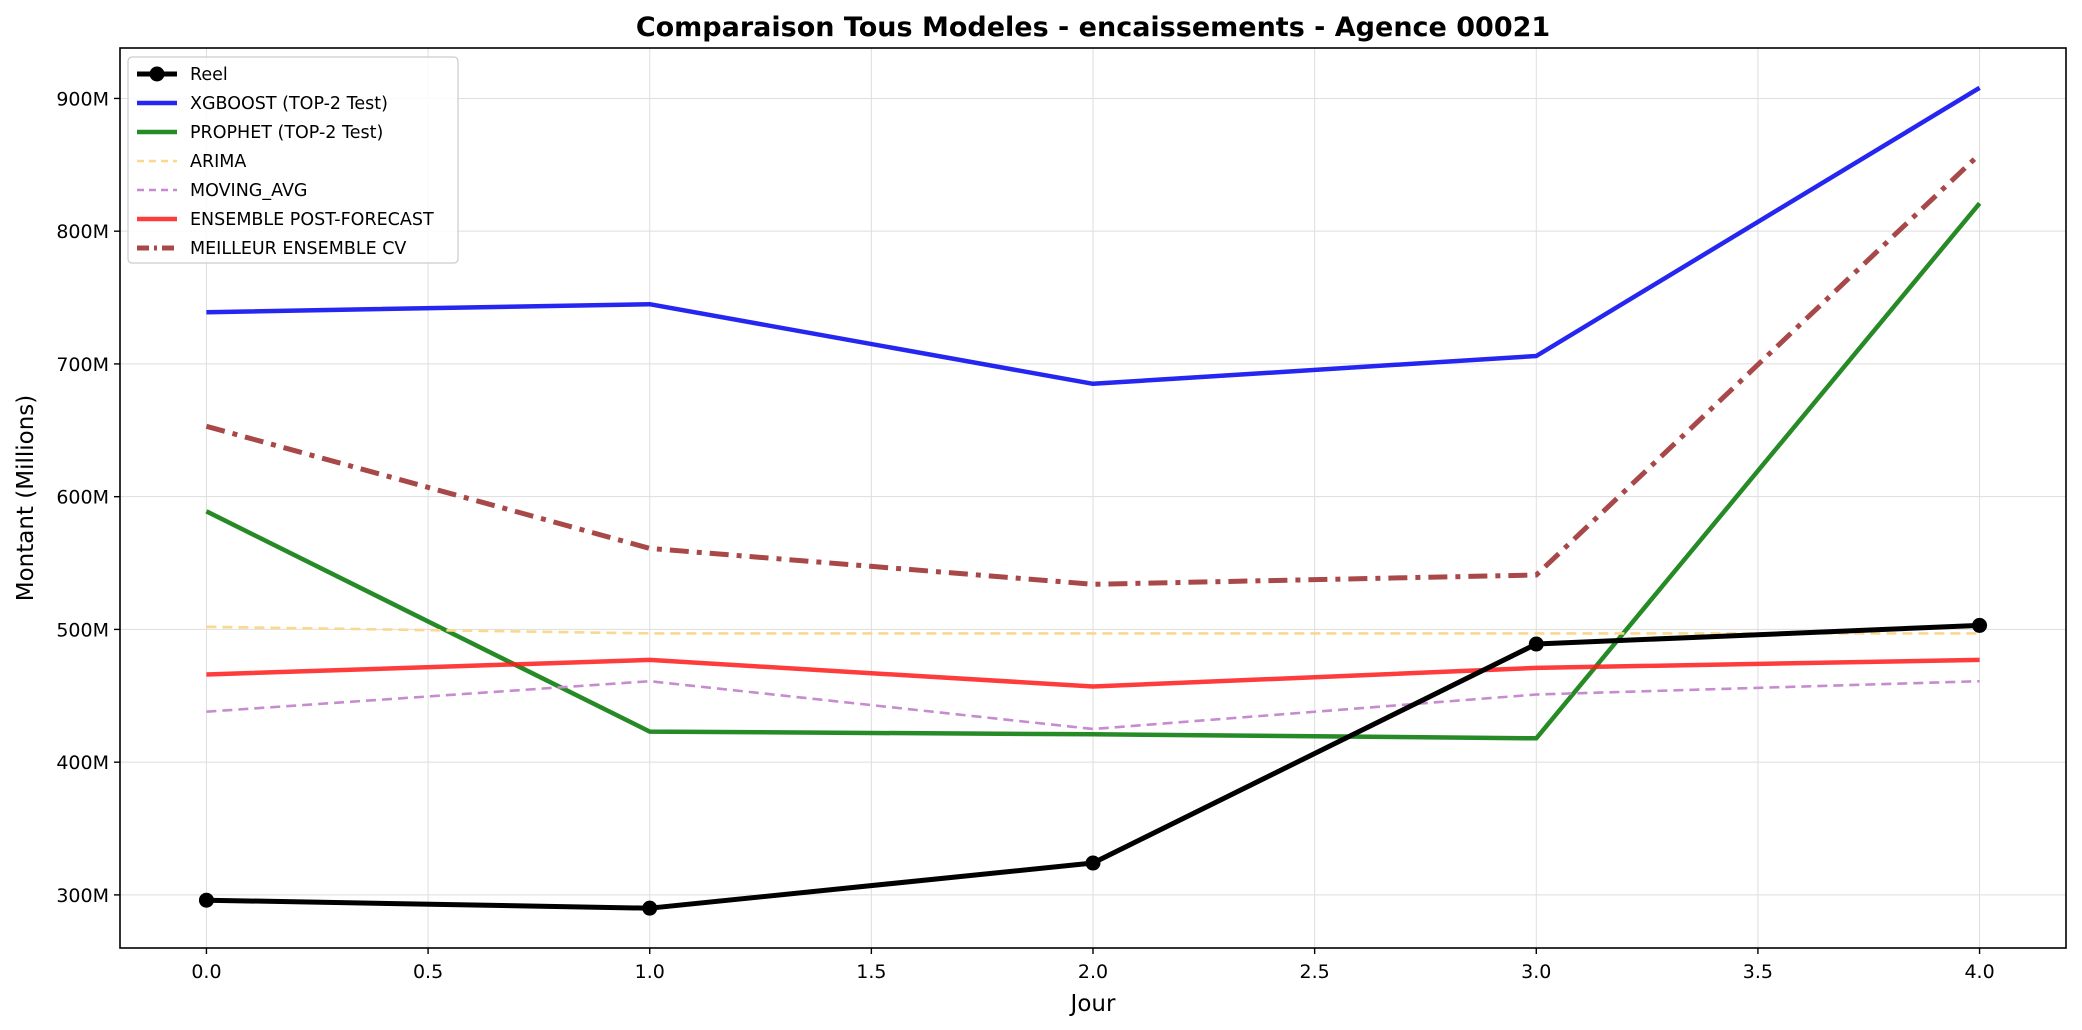  Describe the element at coordinates (1092, 1004) in the screenshot. I see `x-axis-label: Jour` at that location.